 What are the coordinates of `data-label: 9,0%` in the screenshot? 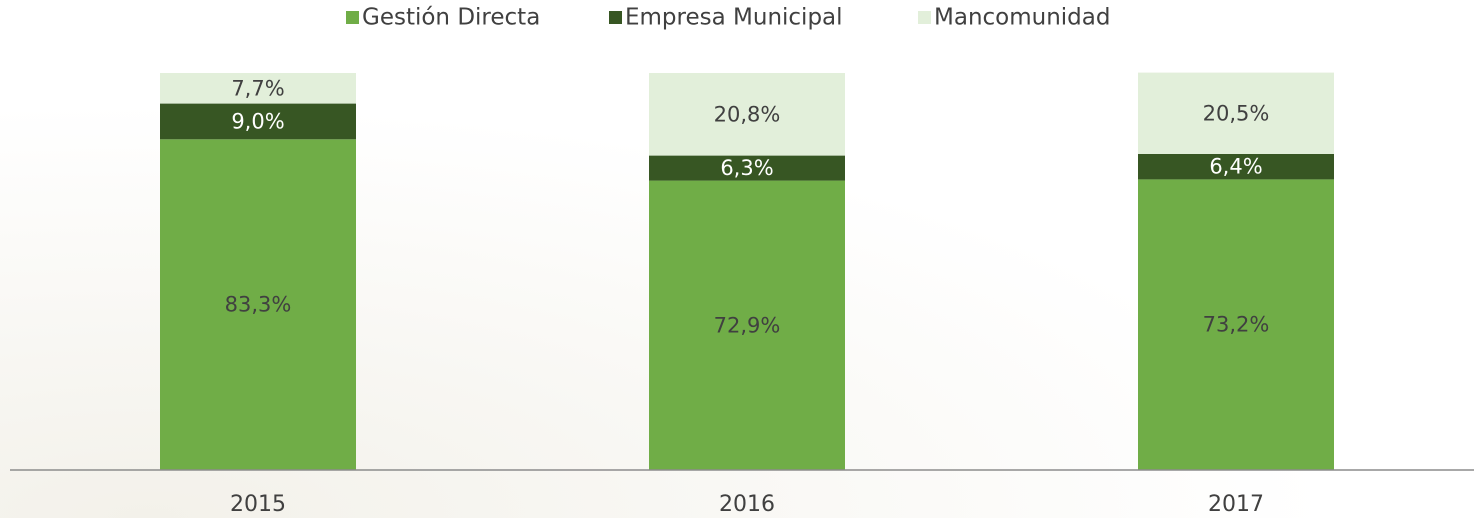 It's located at (257, 121).